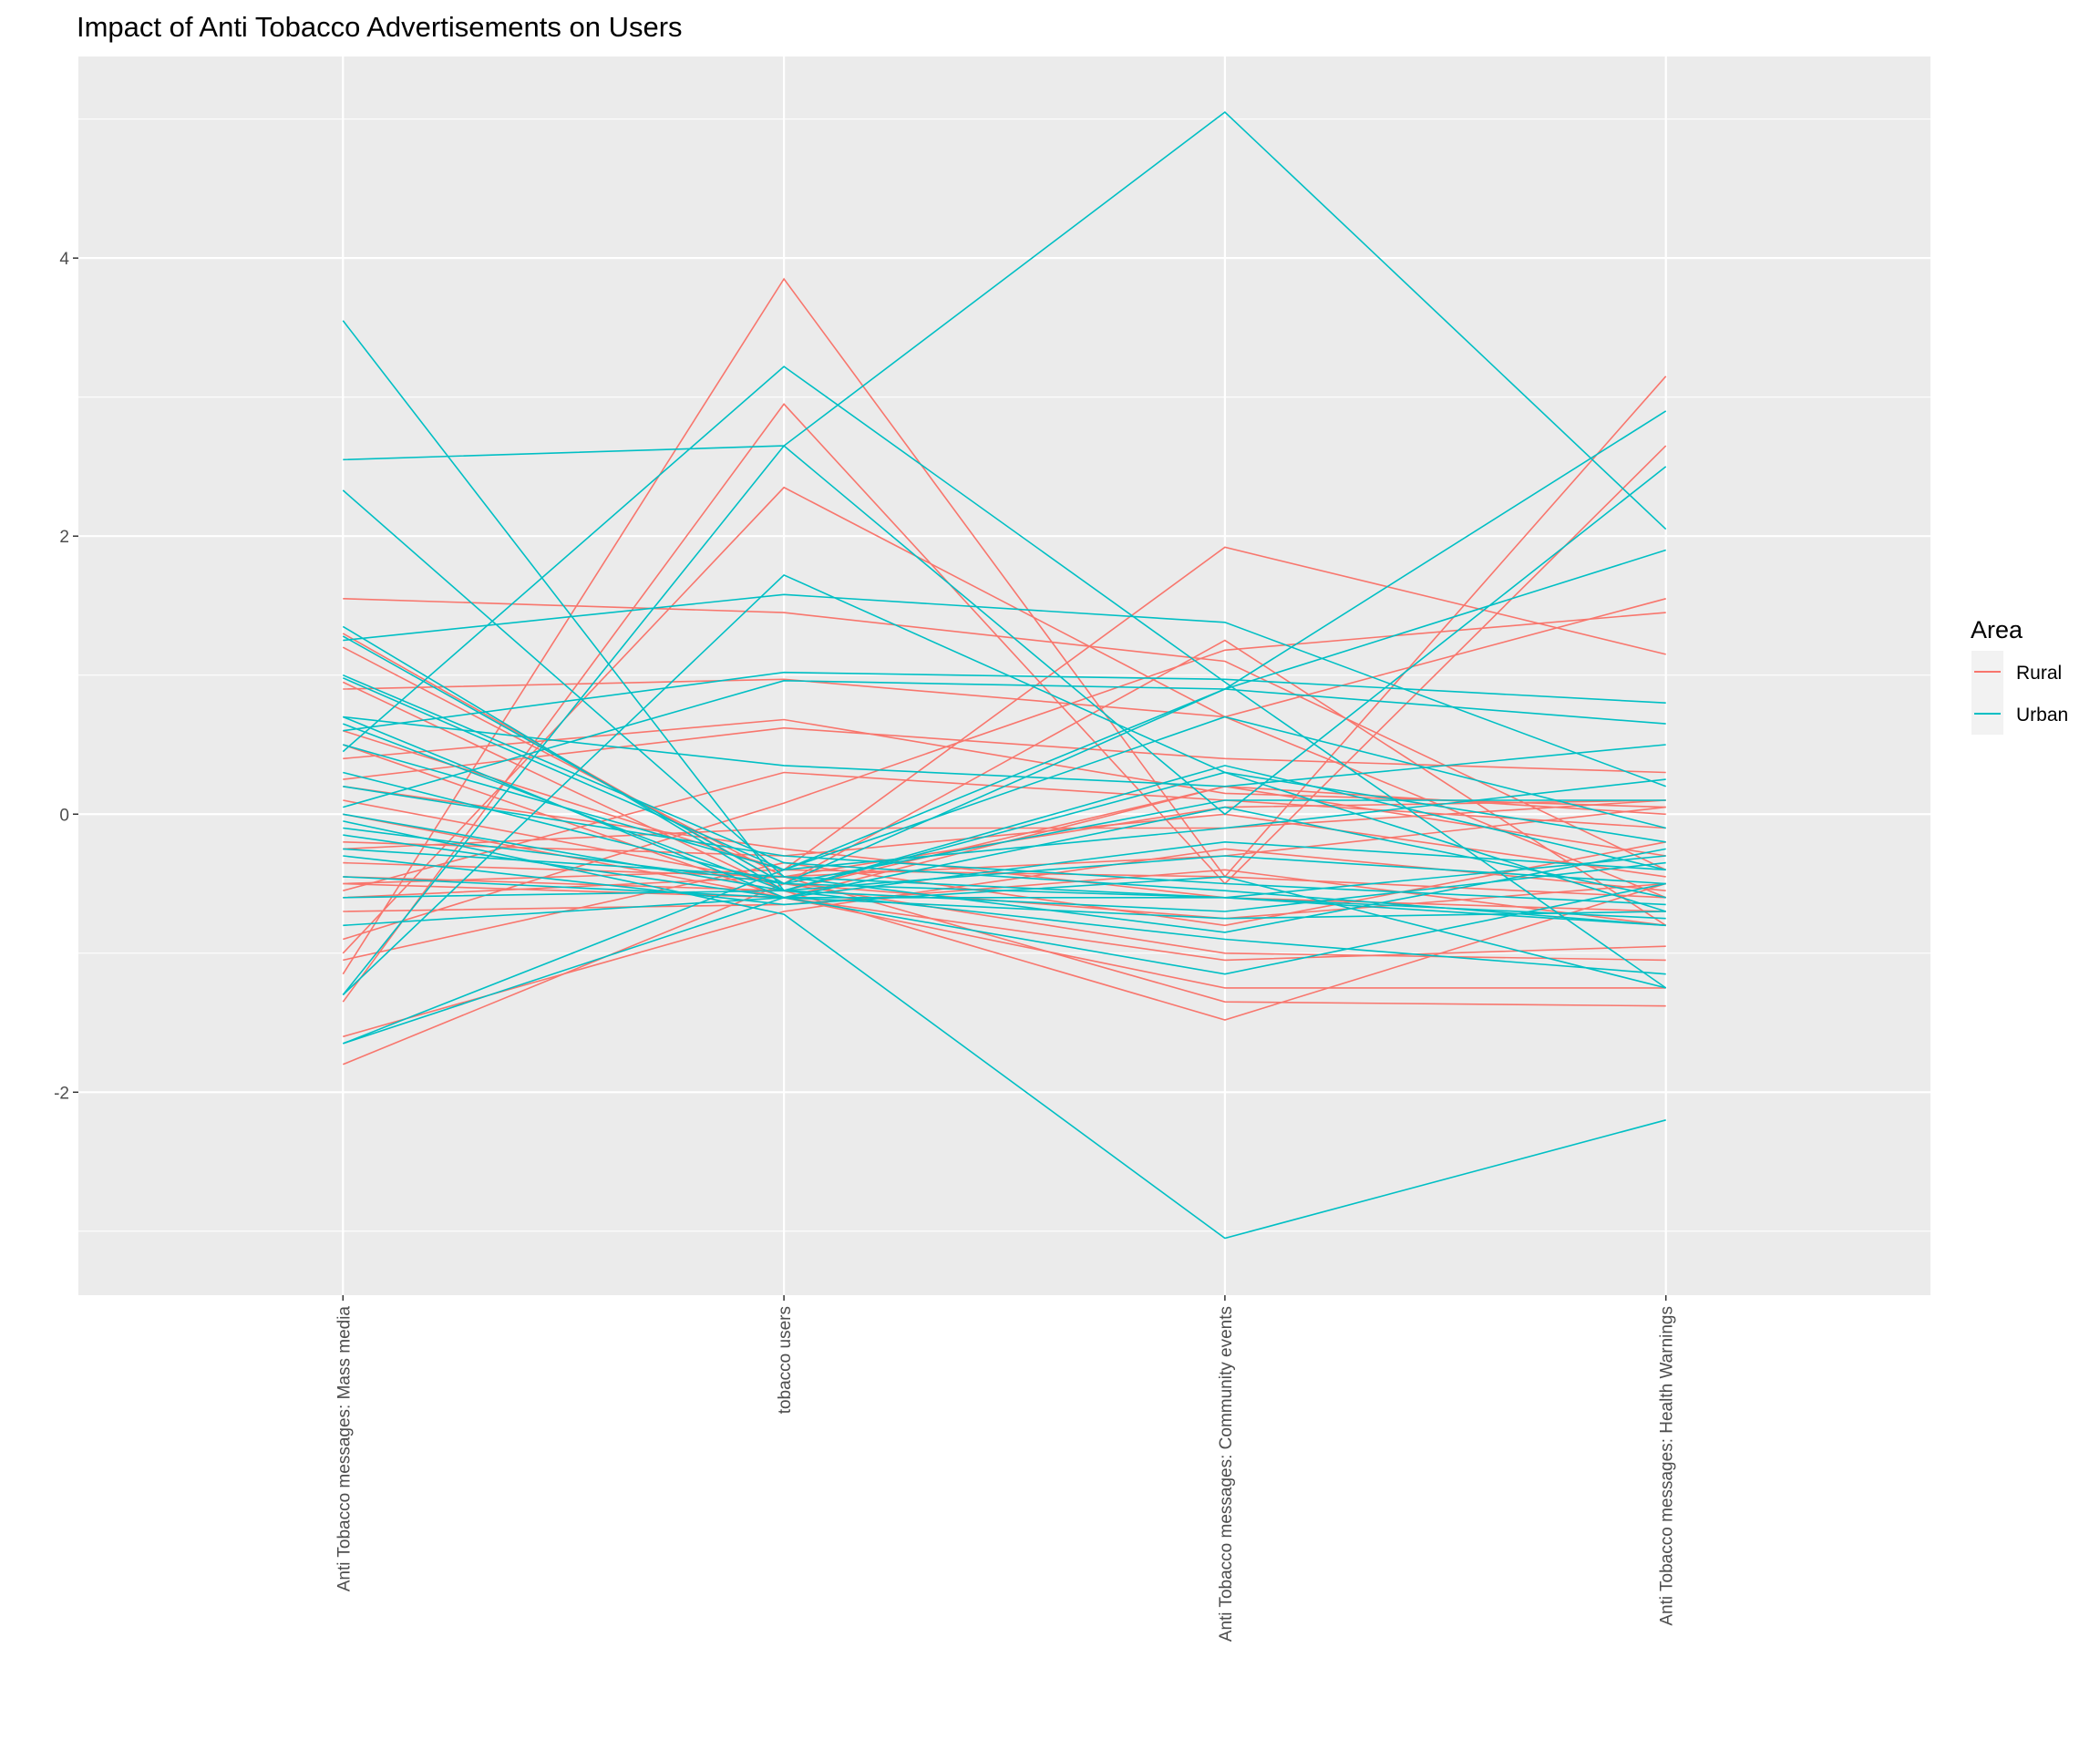  I want to click on legend-label-urban: Urban, so click(2042, 716).